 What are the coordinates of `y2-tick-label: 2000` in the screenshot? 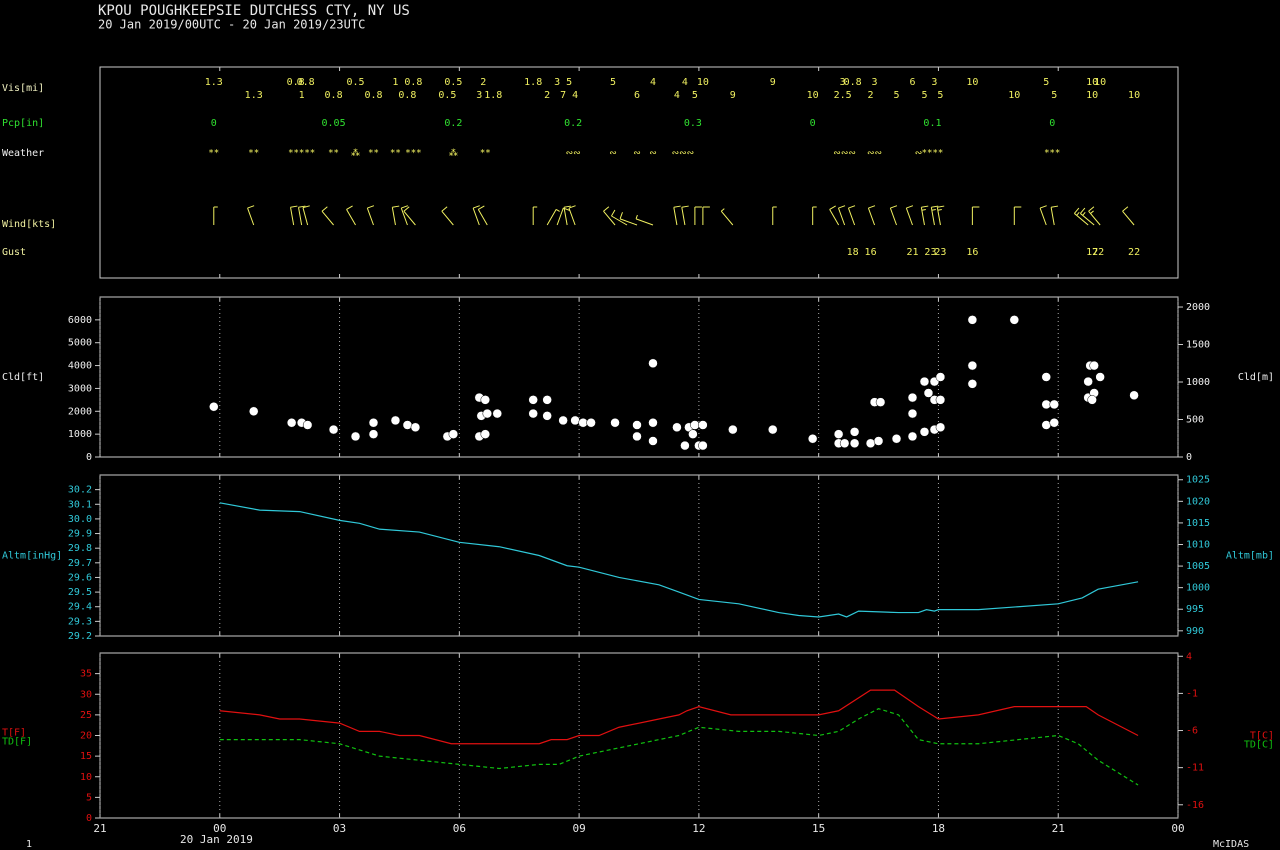 It's located at (1198, 307).